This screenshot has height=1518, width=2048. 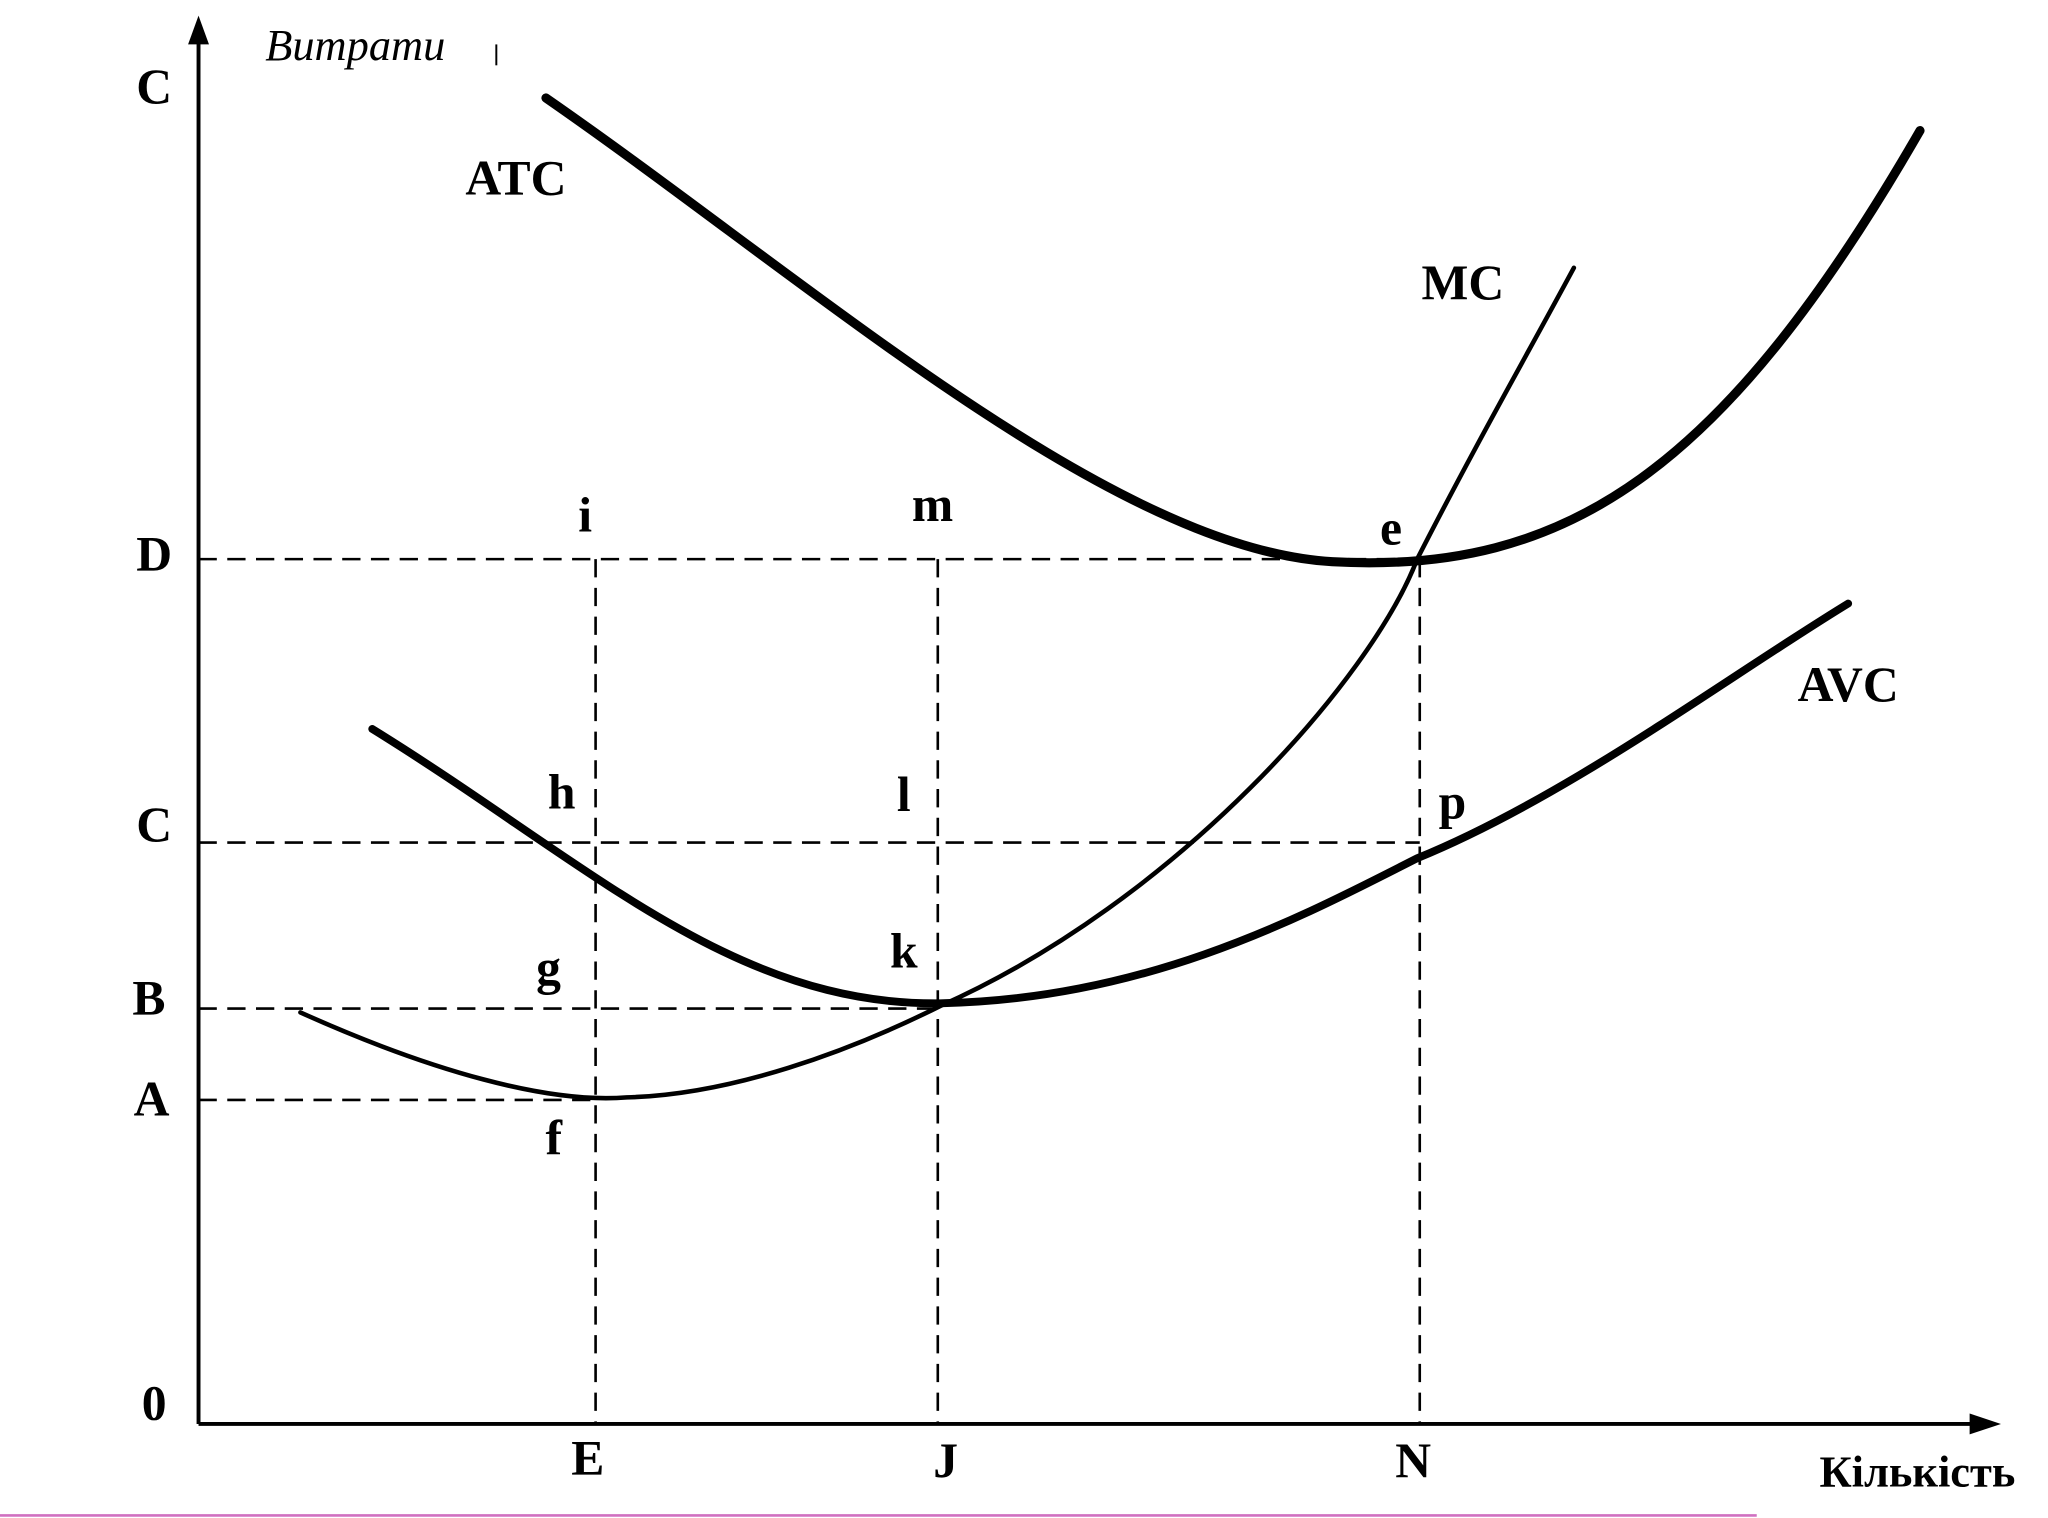 What do you see at coordinates (1453, 802) in the screenshot?
I see `point-label: p` at bounding box center [1453, 802].